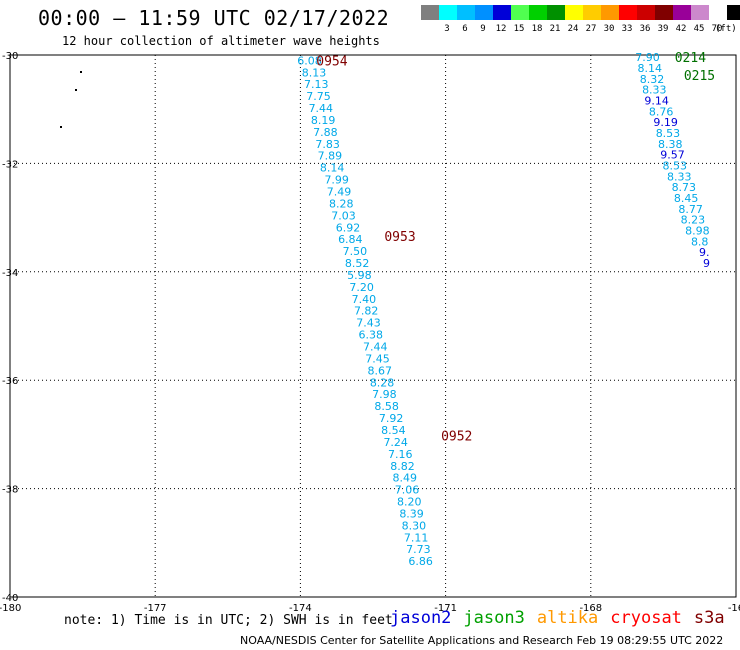  I want to click on color-scale-label: 6, so click(465, 29).